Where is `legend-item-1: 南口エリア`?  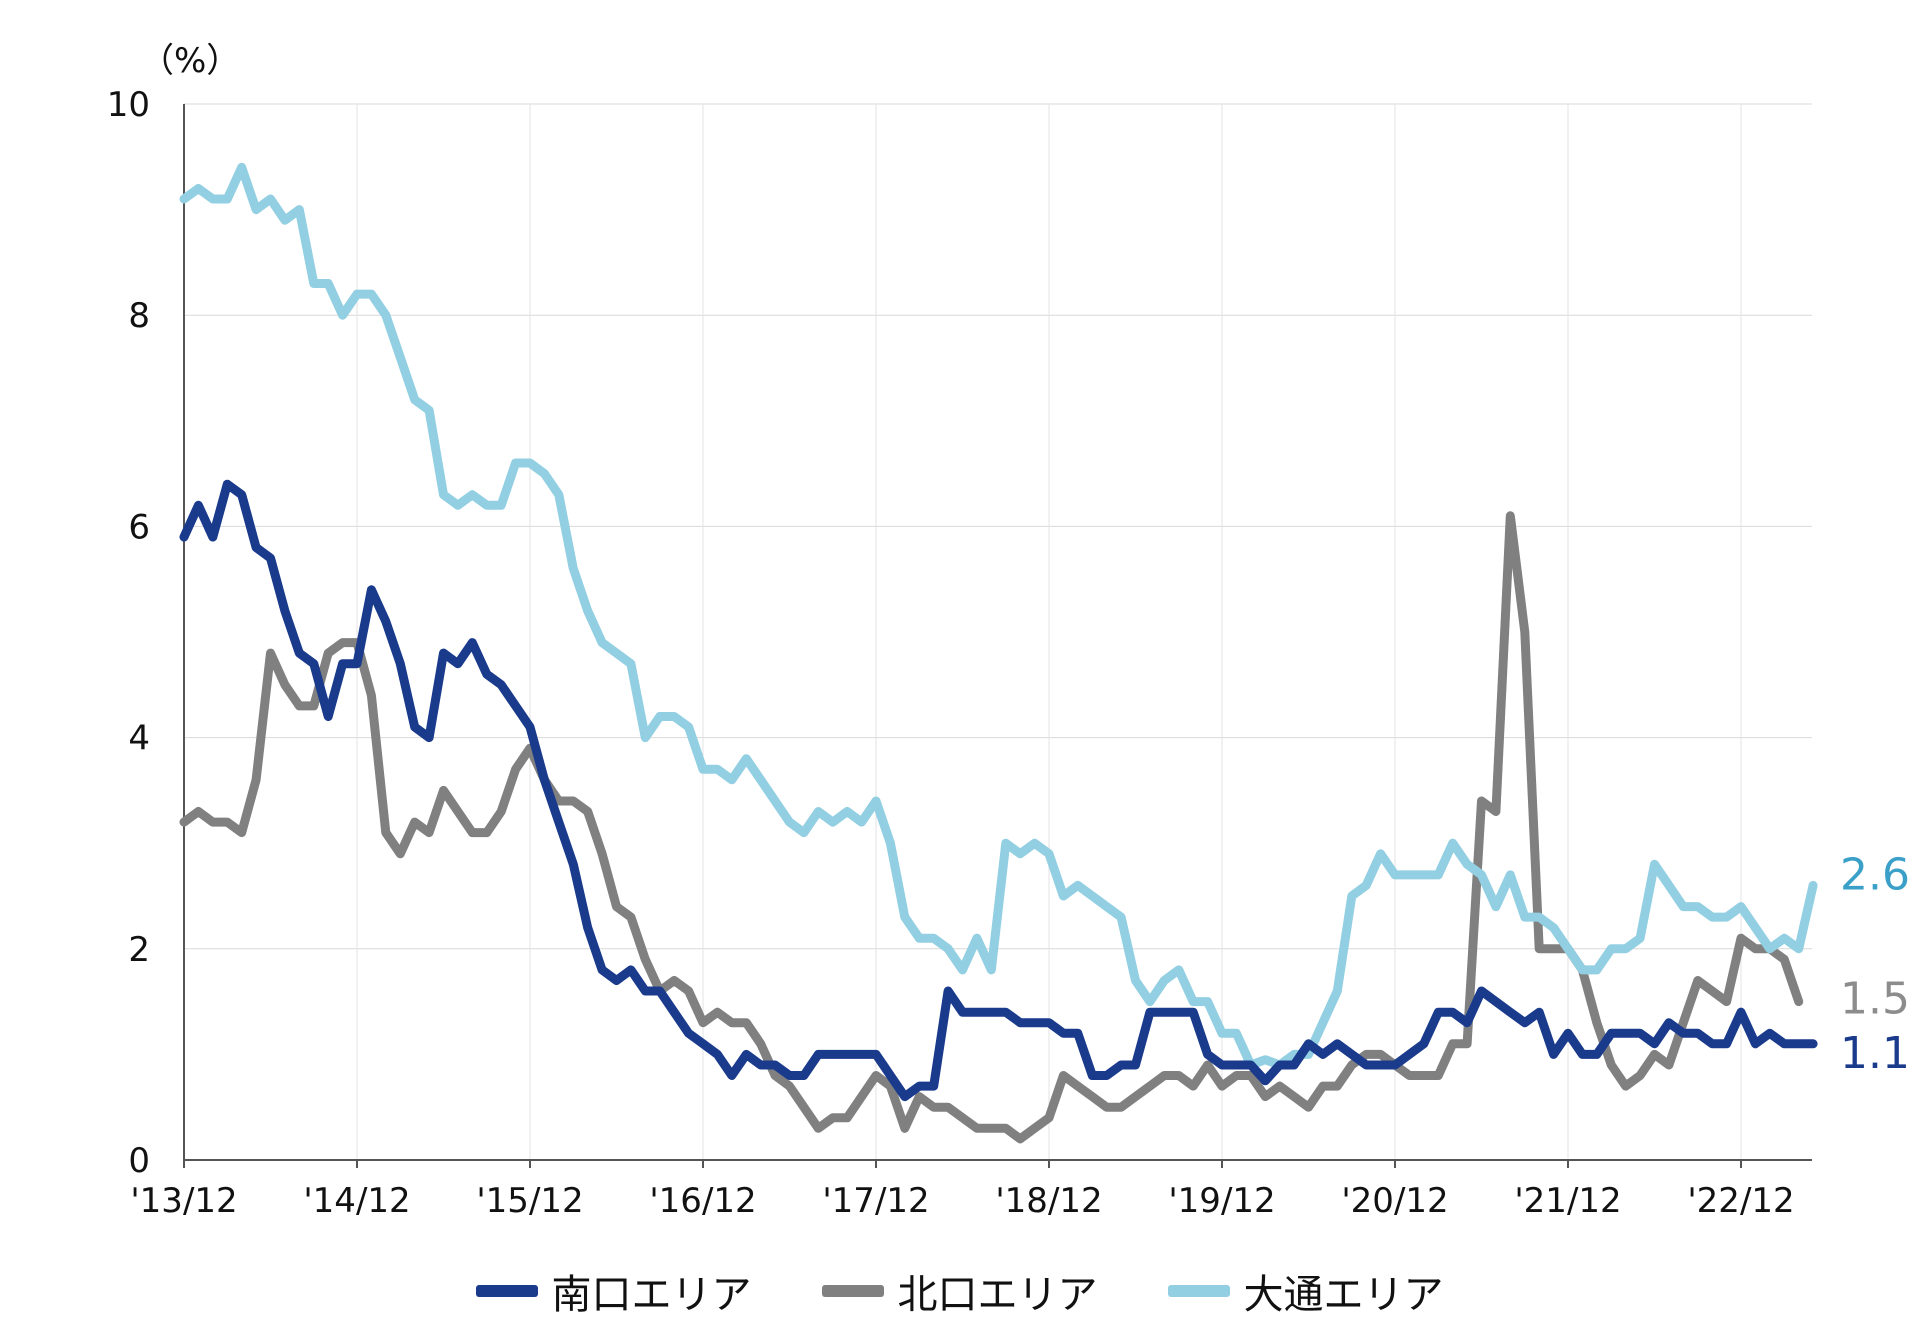
legend-item-1: 南口エリア is located at coordinates (613, 1291).